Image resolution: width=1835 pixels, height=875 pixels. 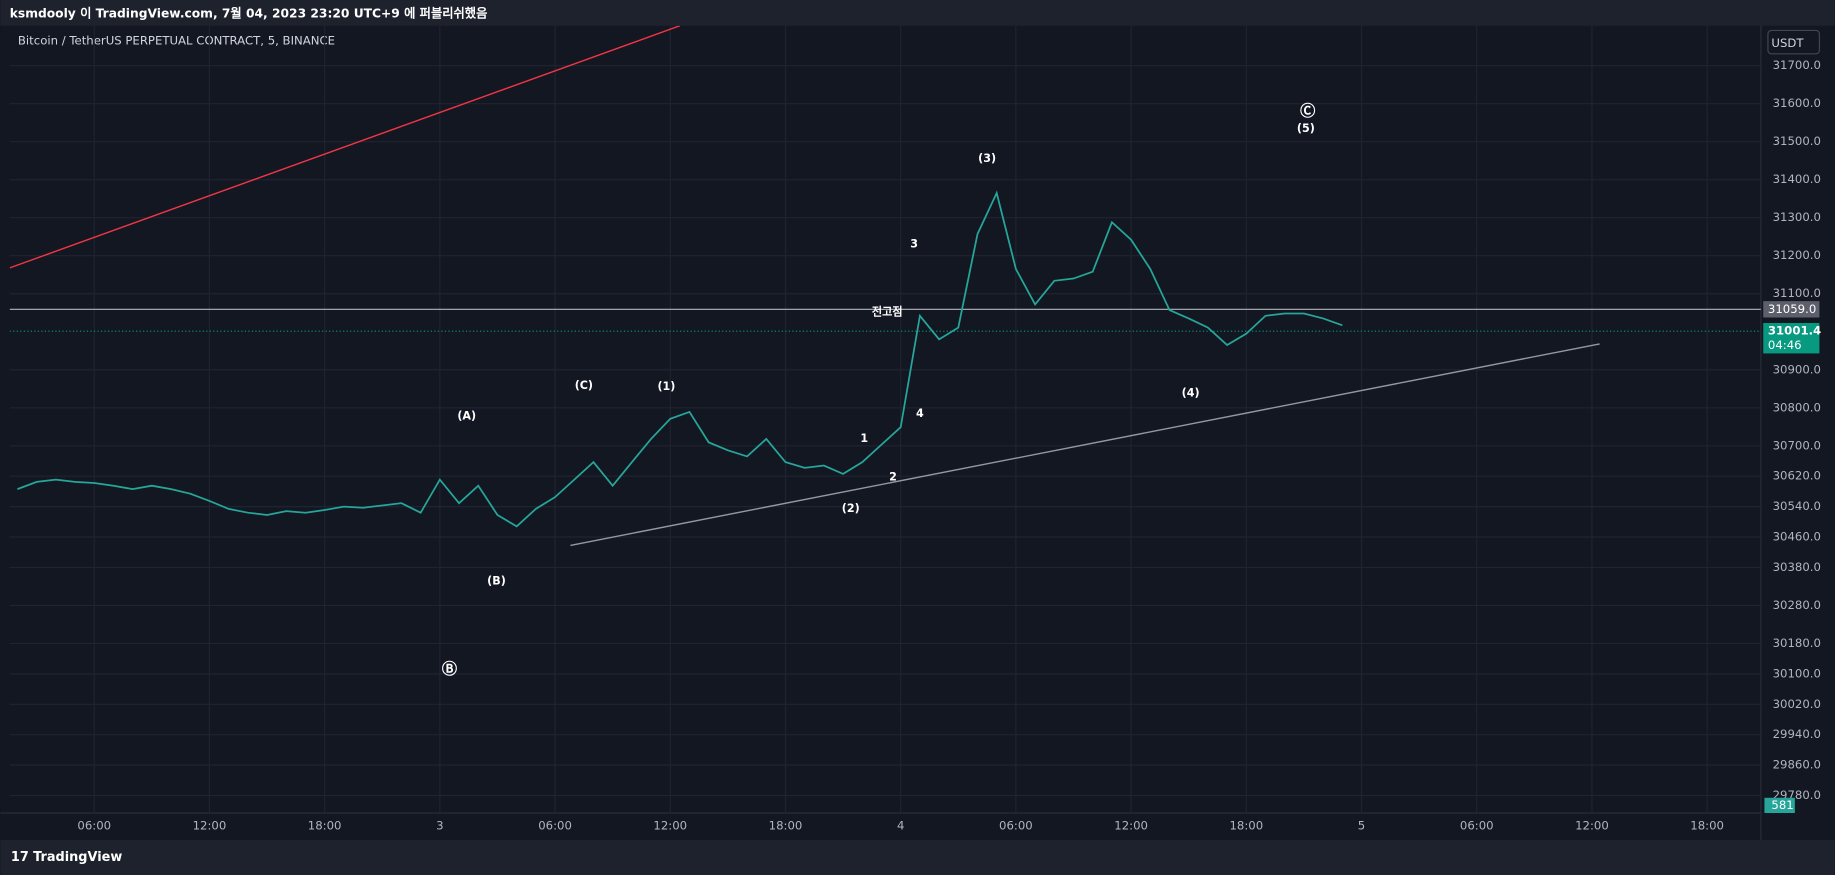 I want to click on y-tick-label: 30180.0, so click(x=1797, y=643).